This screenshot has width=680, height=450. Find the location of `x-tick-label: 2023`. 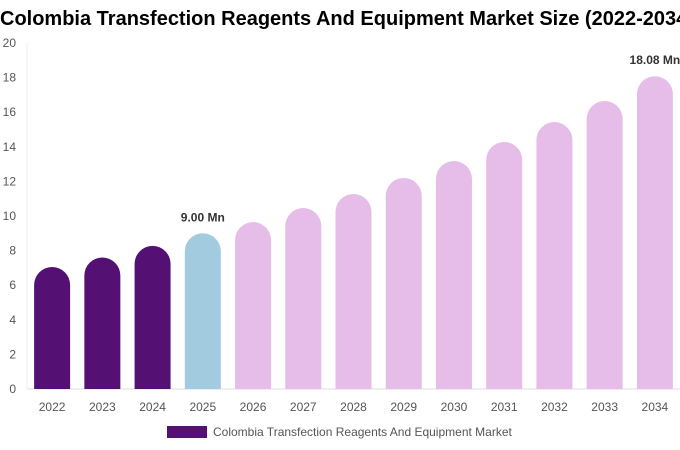

x-tick-label: 2023 is located at coordinates (102, 407).